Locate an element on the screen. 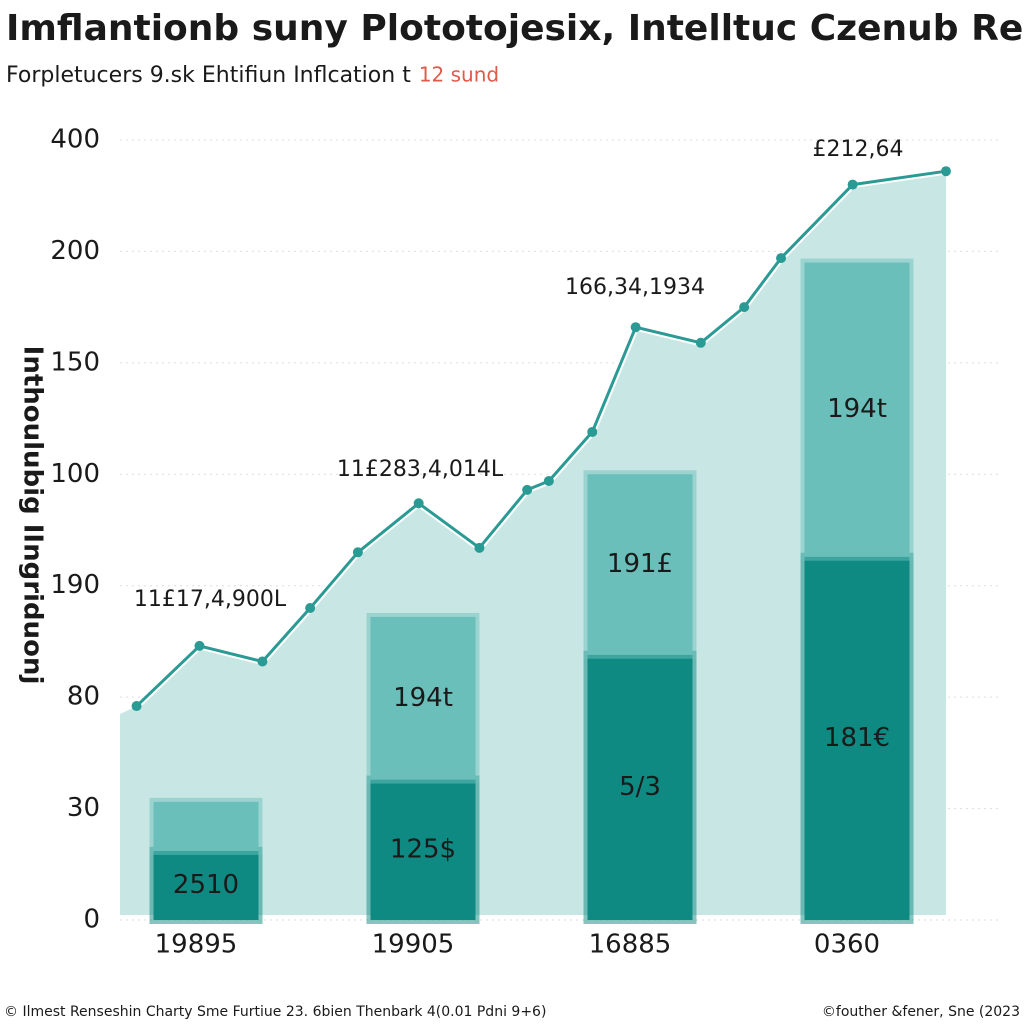 This screenshot has width=1024, height=1028. bar-label: 125$ is located at coordinates (423, 849).